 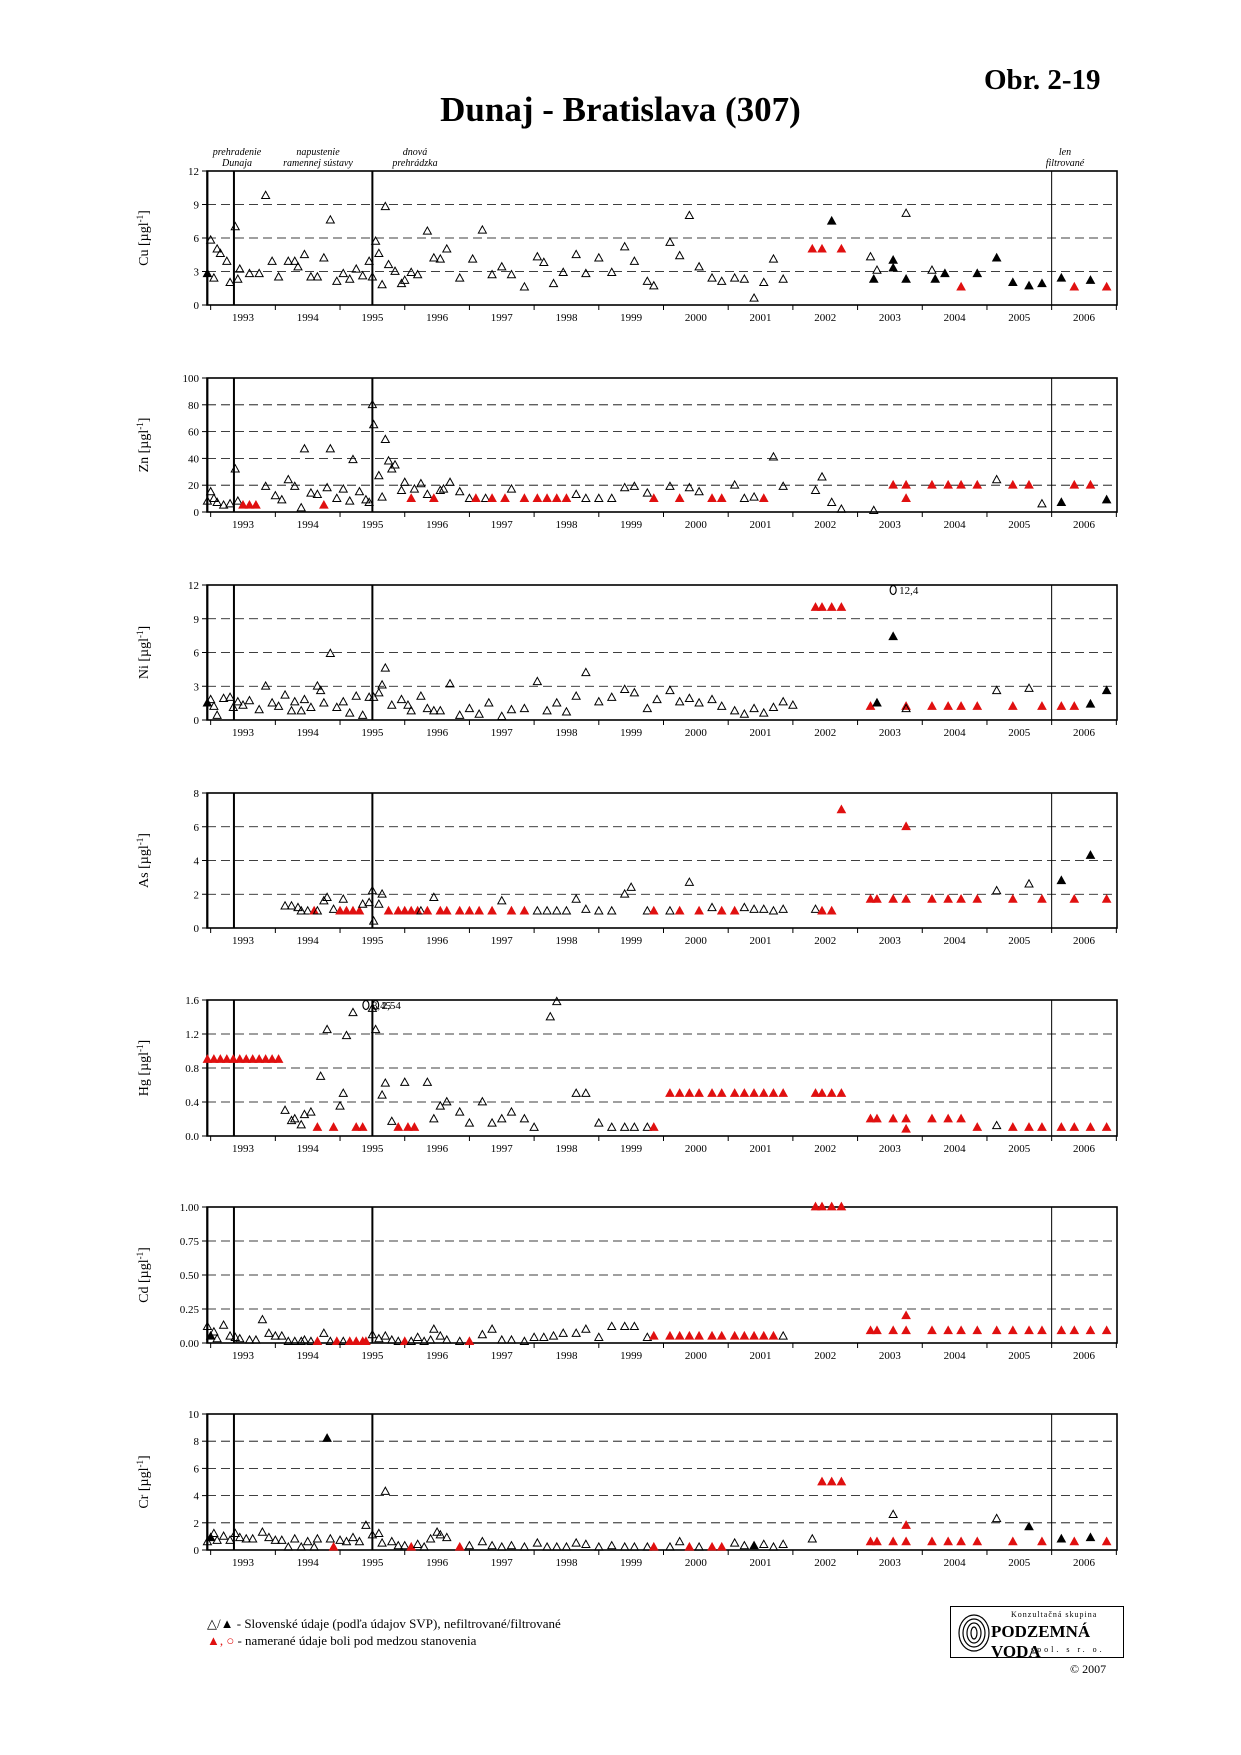 I want to click on y-tick-label: 0.0, so click(x=192, y=1137).